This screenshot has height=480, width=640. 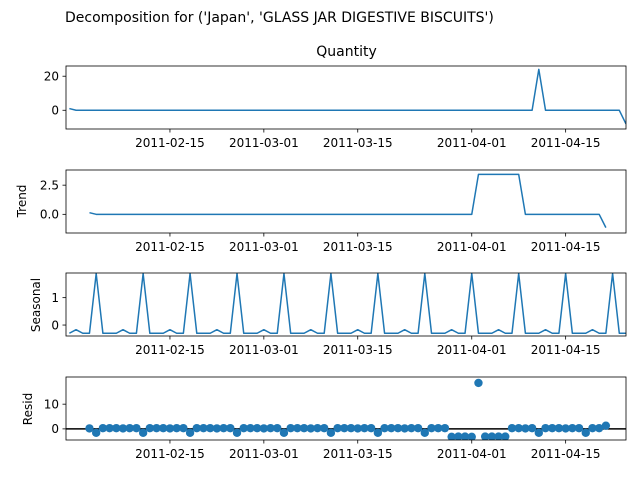 What do you see at coordinates (566, 350) in the screenshot?
I see `xtick-label-seasonal: 2011-04-15` at bounding box center [566, 350].